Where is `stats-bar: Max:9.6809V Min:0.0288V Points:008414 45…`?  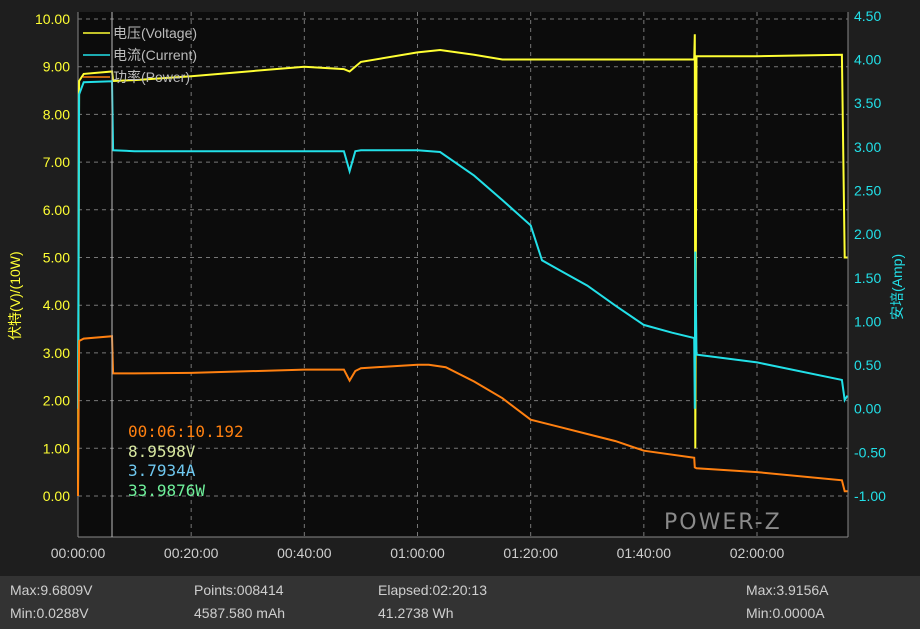
stats-bar: Max:9.6809V Min:0.0288V Points:008414 45… is located at coordinates (460, 602).